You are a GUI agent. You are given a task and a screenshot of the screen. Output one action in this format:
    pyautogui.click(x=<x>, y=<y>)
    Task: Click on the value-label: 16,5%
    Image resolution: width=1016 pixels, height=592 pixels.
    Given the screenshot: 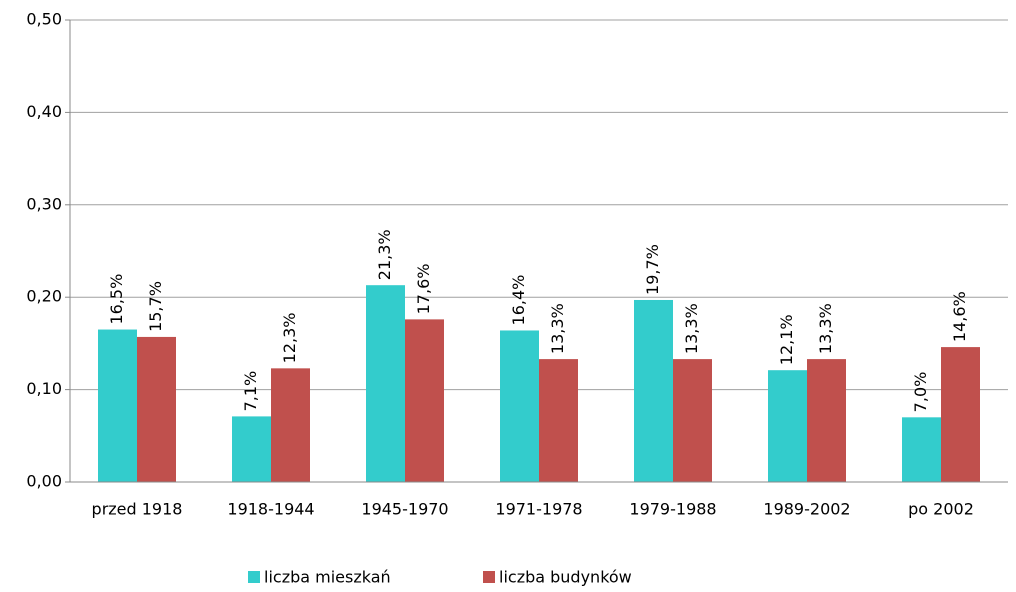 What is the action you would take?
    pyautogui.click(x=116, y=299)
    